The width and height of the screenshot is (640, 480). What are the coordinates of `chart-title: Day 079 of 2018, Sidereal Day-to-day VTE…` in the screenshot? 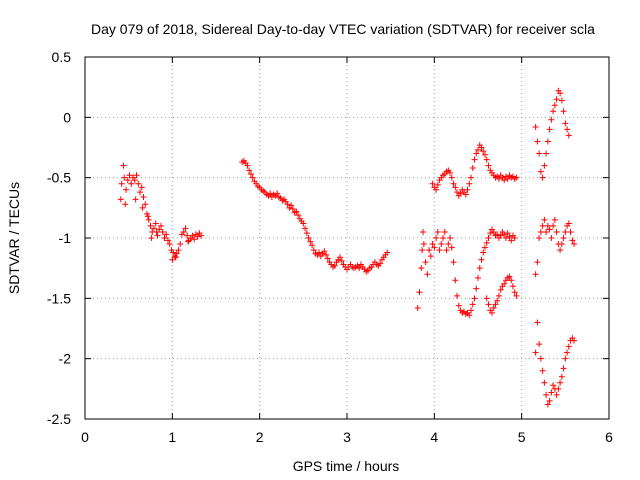 It's located at (343, 29).